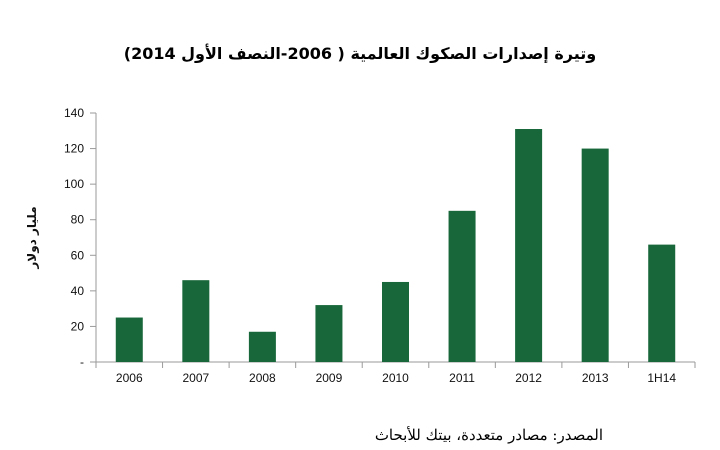  What do you see at coordinates (129, 378) in the screenshot?
I see `x-tick-label: 2006` at bounding box center [129, 378].